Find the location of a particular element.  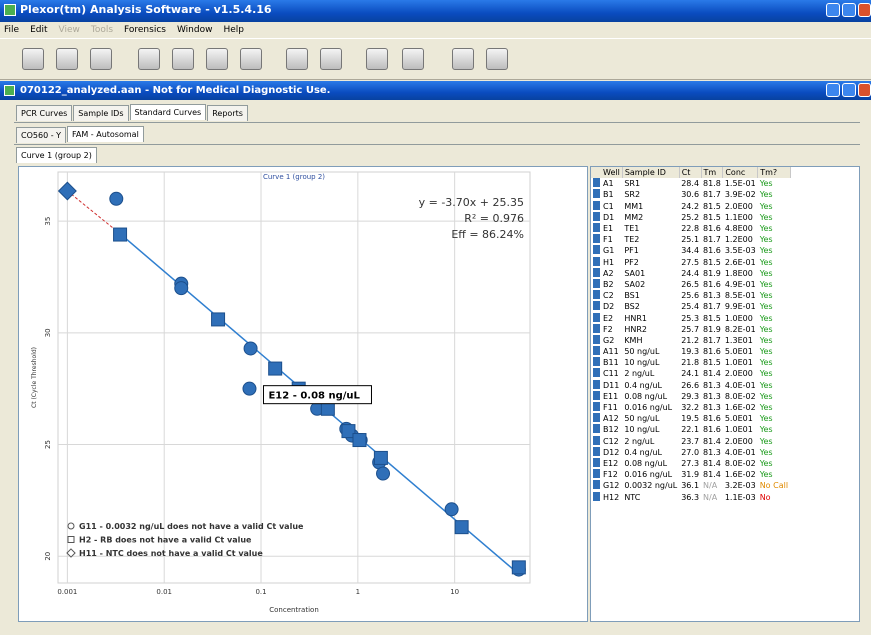

table-row: B2 SA02 26.5 81.6 4.9E-01 Yes is located at coordinates (690, 284).